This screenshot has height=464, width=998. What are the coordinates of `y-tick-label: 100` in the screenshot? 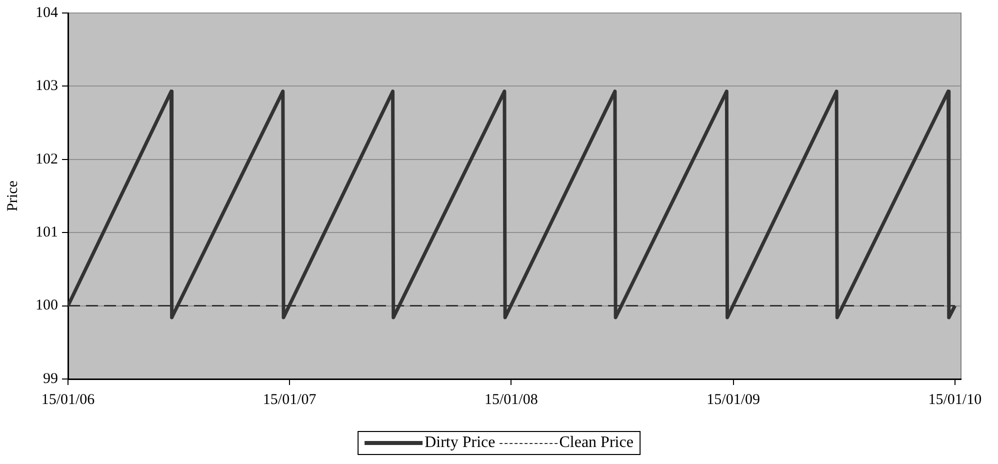 It's located at (47, 306).